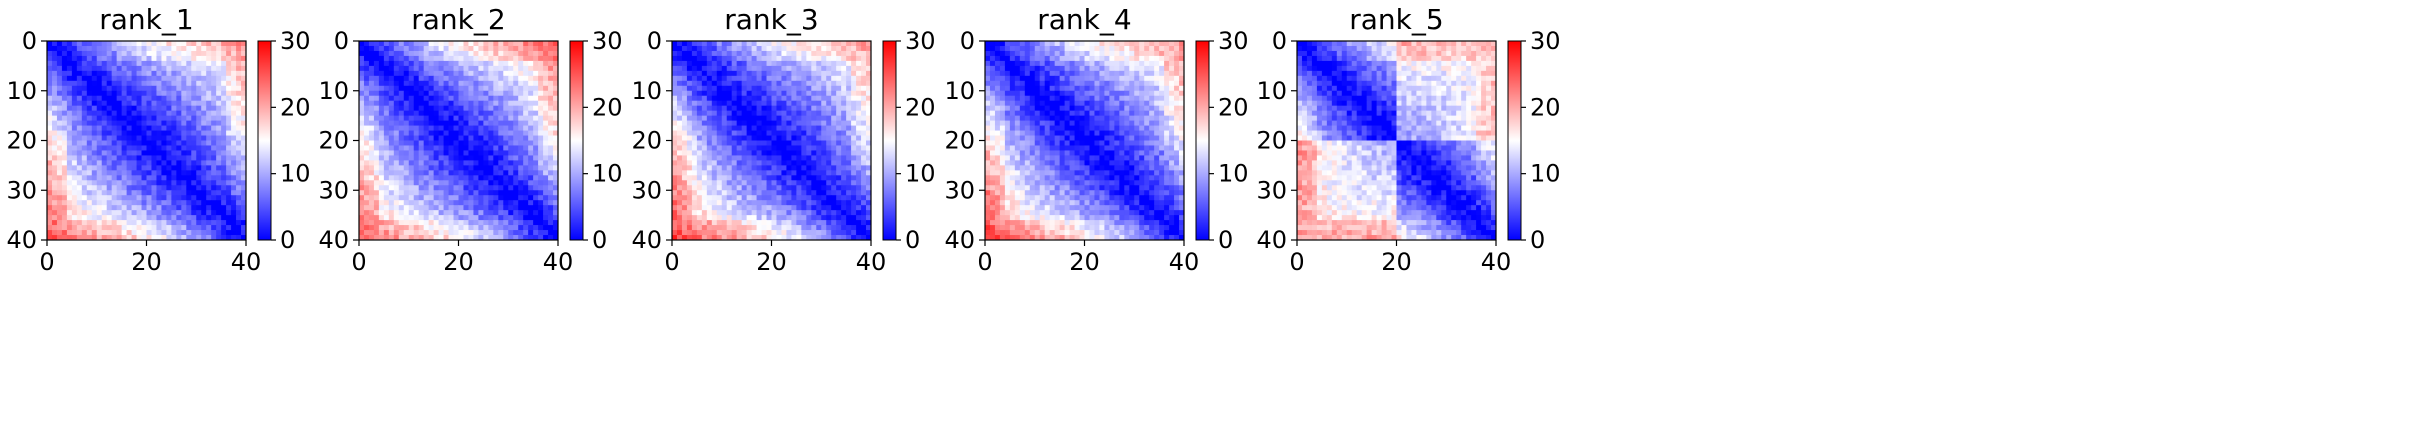 This screenshot has height=438, width=2417. What do you see at coordinates (295, 41) in the screenshot?
I see `colorbar-tick-label: 30` at bounding box center [295, 41].